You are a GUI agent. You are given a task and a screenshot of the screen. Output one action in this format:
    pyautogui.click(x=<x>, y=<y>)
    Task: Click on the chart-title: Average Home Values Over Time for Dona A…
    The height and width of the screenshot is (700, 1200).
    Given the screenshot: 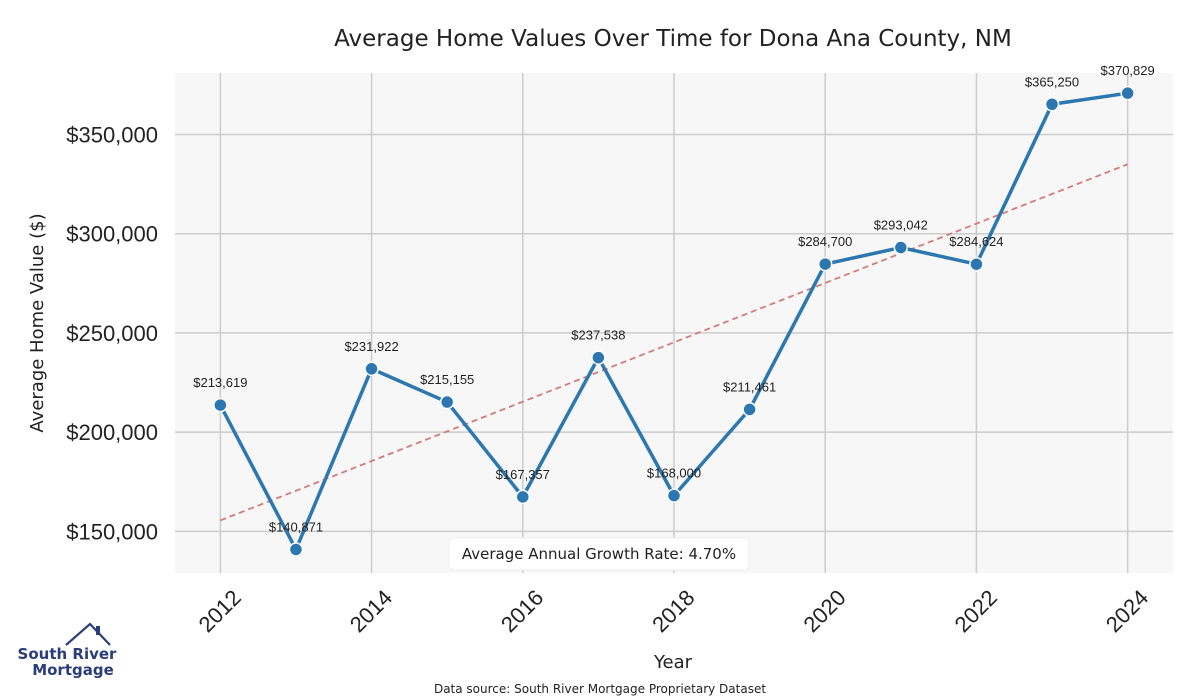 What is the action you would take?
    pyautogui.click(x=673, y=39)
    